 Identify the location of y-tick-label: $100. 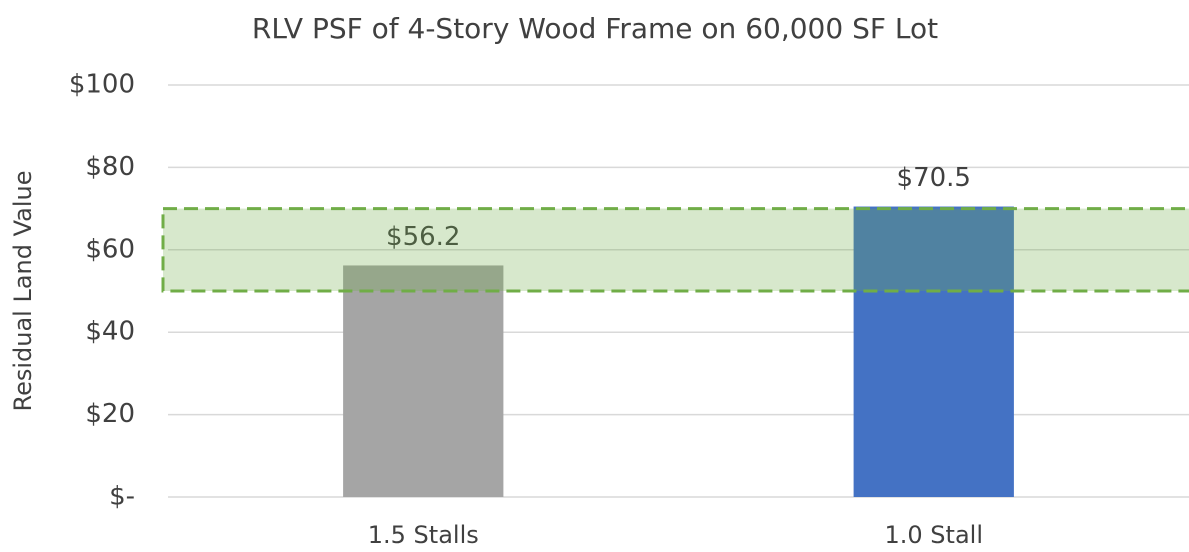
(102, 85).